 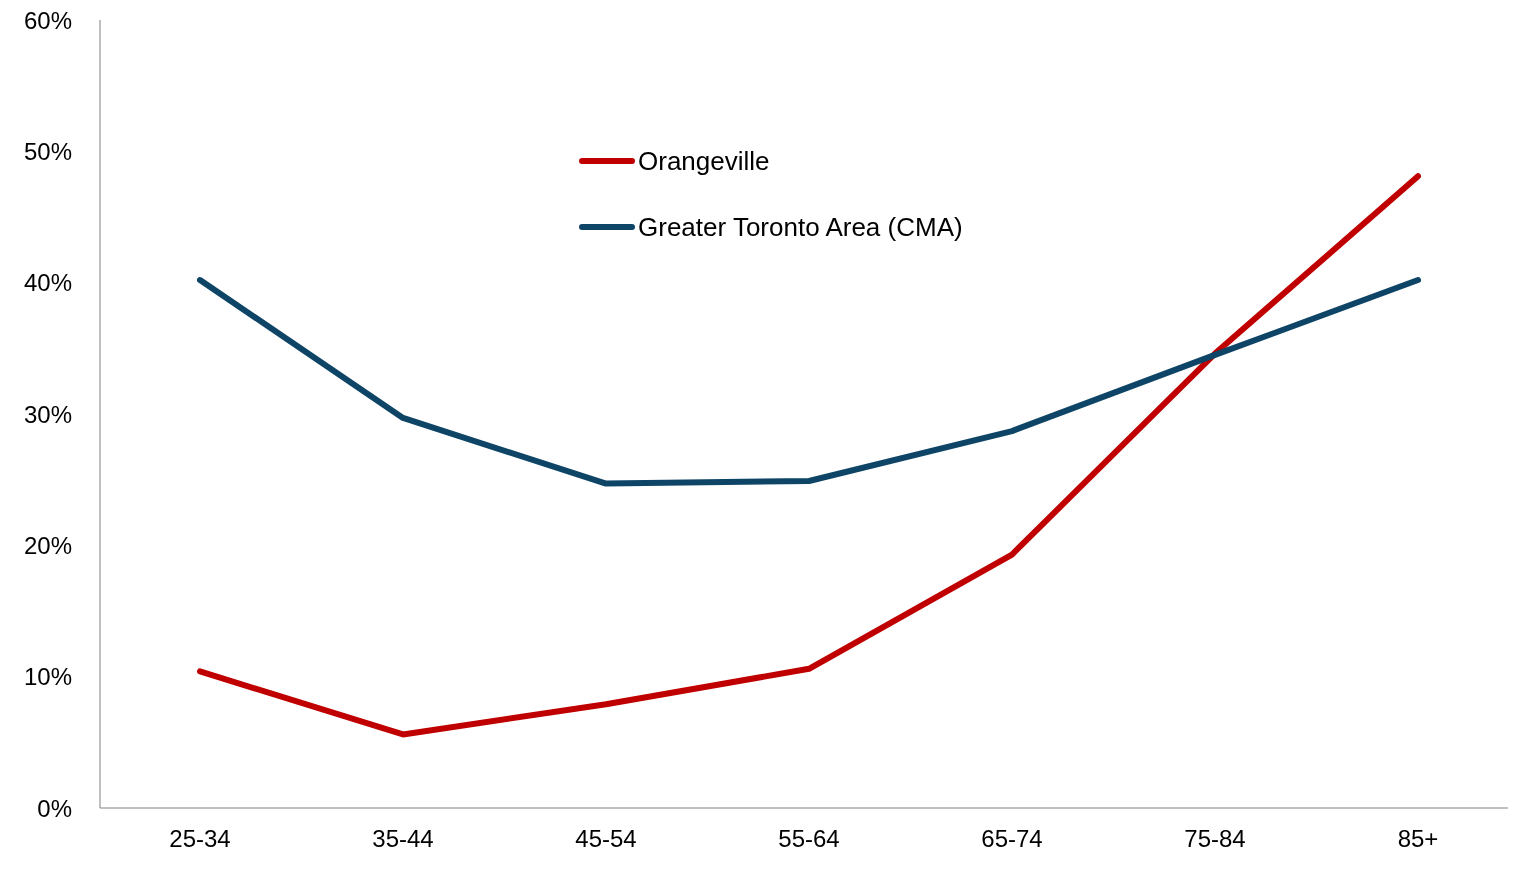 I want to click on y-tick-label: 60%, so click(x=47, y=20).